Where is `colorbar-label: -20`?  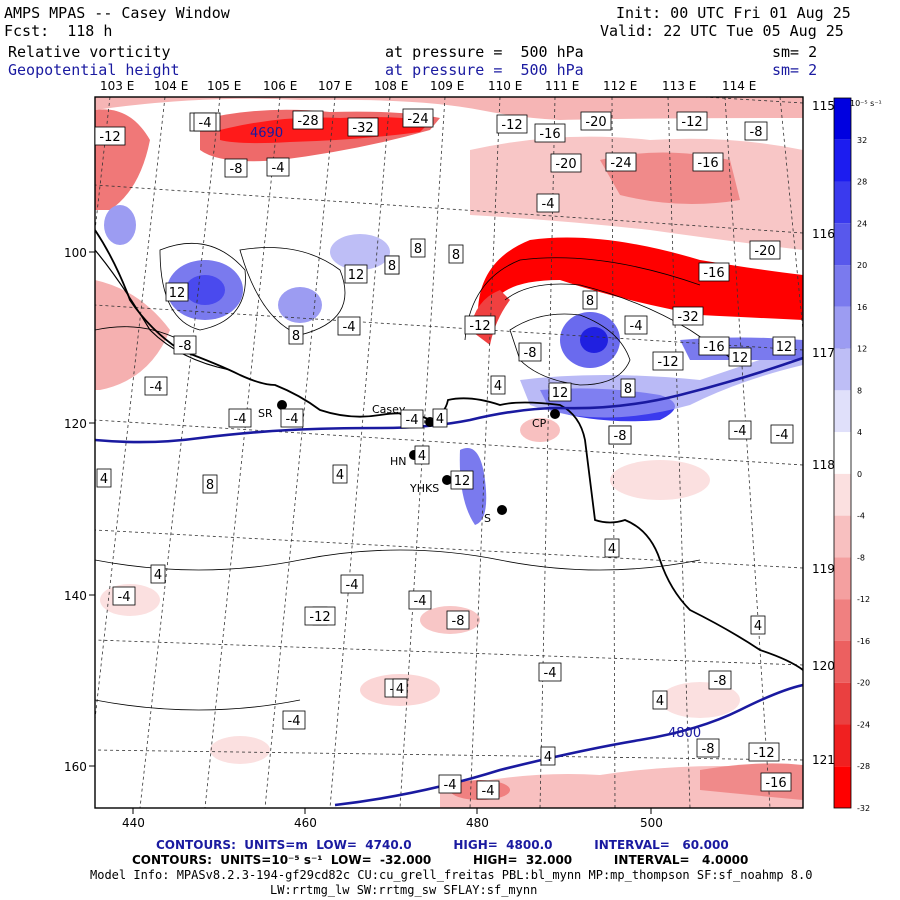 colorbar-label: -20 is located at coordinates (863, 683).